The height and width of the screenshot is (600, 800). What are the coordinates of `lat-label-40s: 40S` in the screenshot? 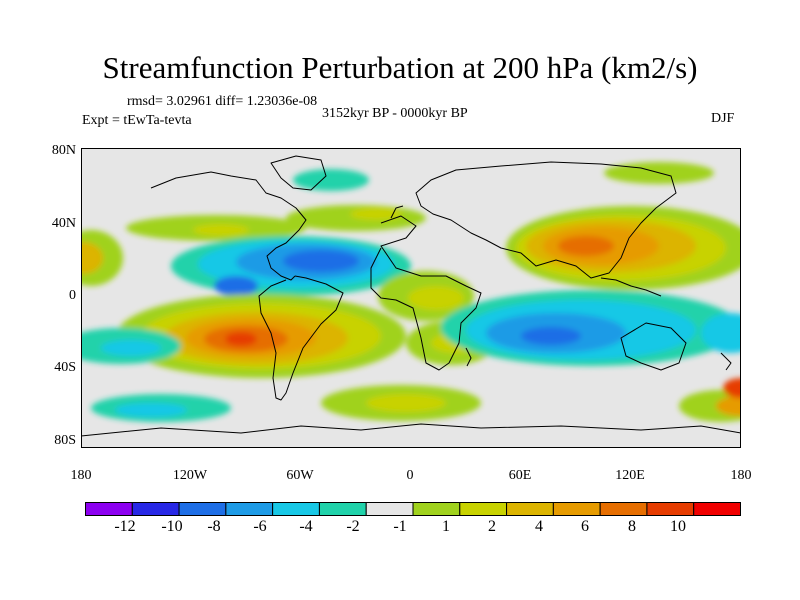 It's located at (65, 367).